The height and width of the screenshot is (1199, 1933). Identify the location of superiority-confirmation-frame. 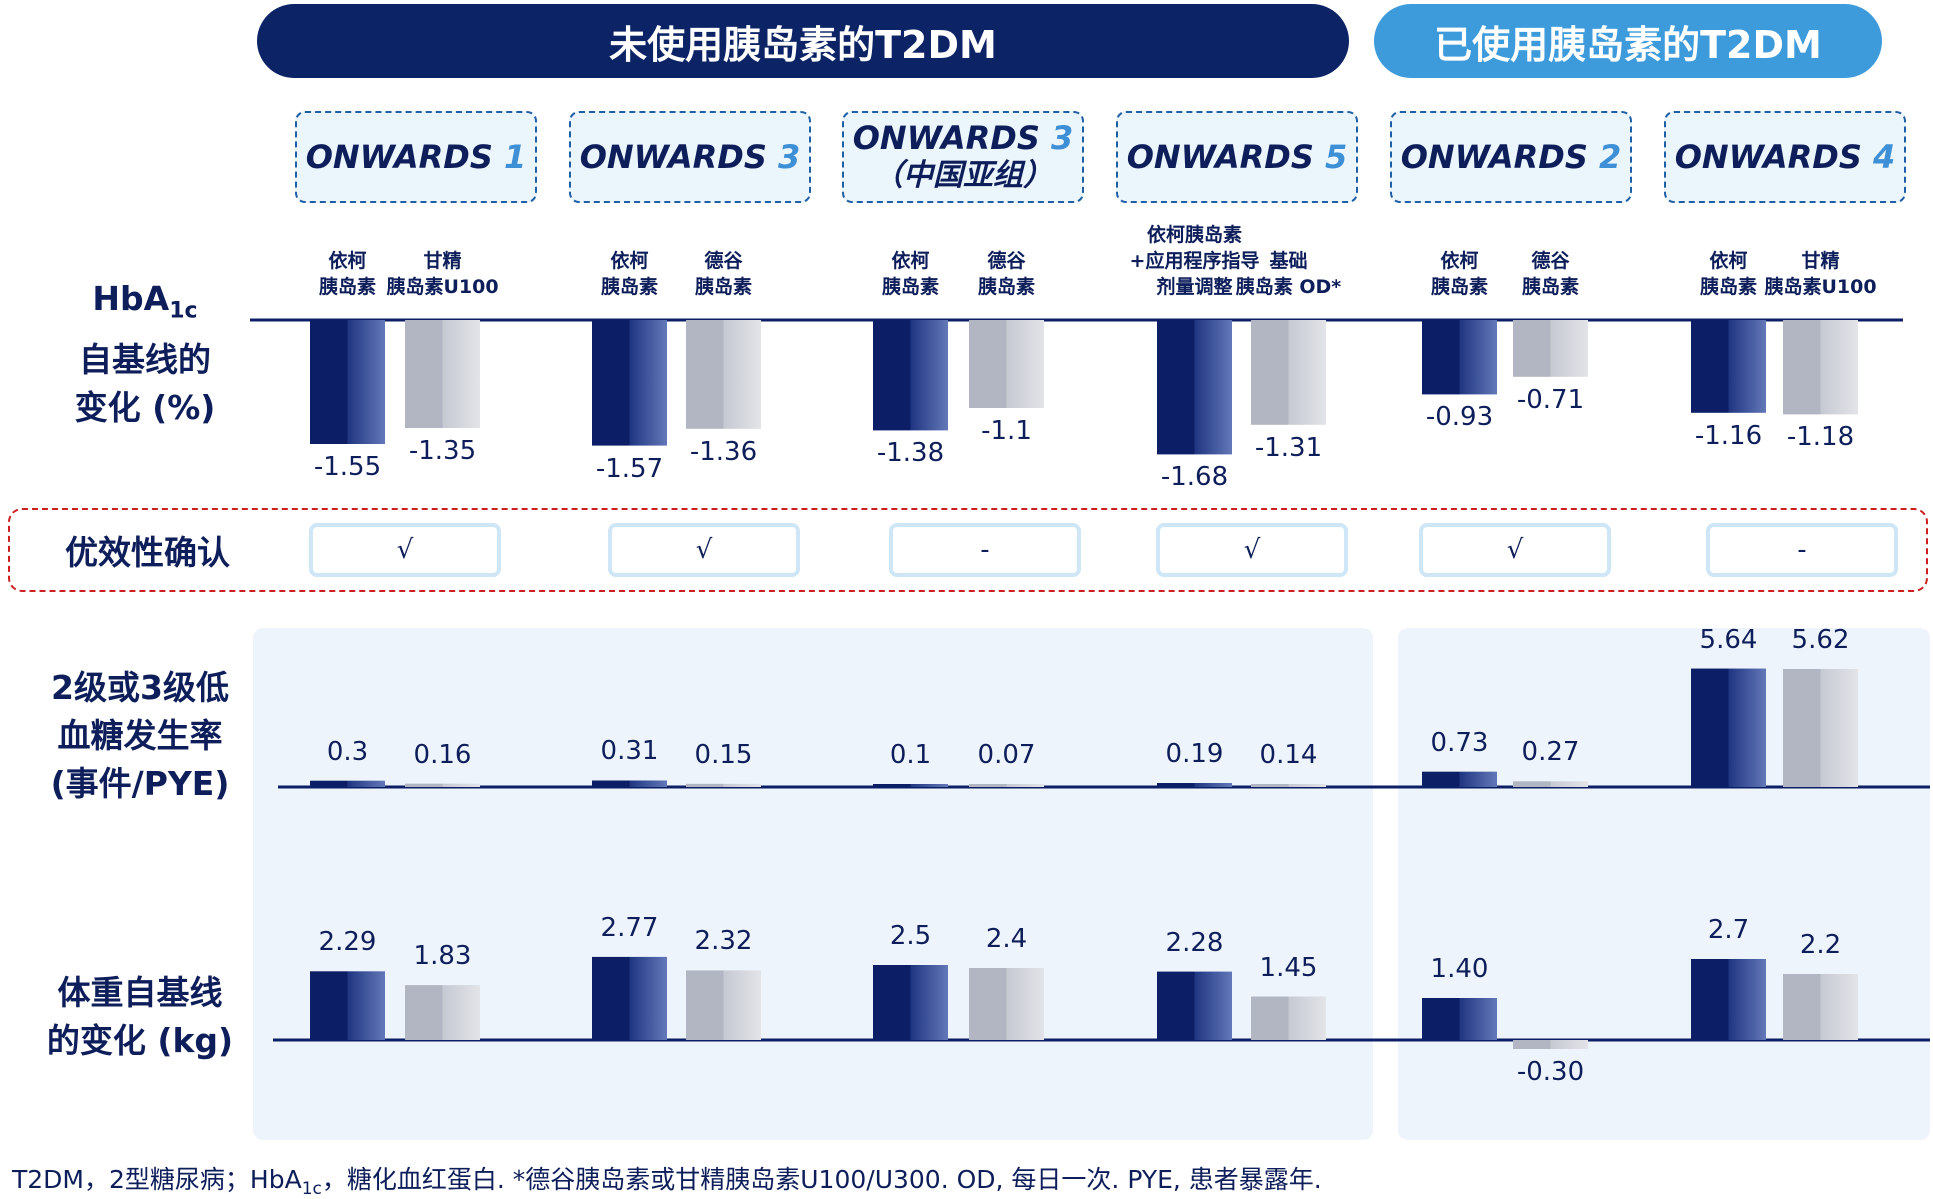
(968, 550).